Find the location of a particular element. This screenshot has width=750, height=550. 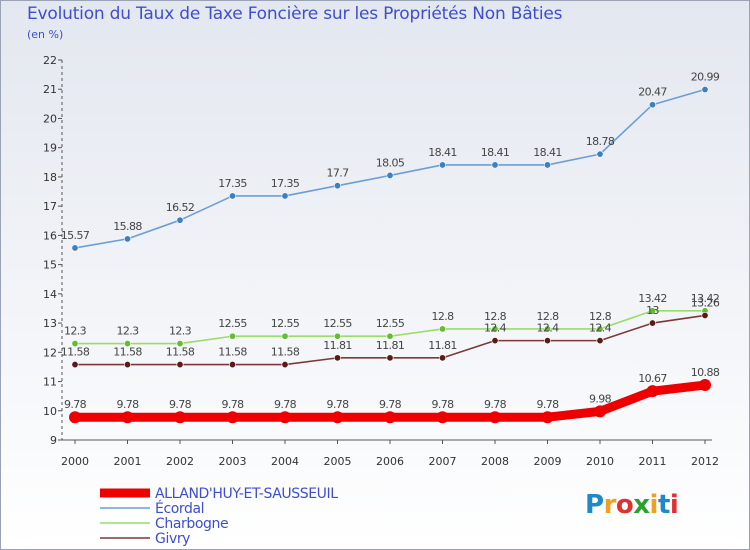

x-tick-label: 2012 is located at coordinates (705, 461).